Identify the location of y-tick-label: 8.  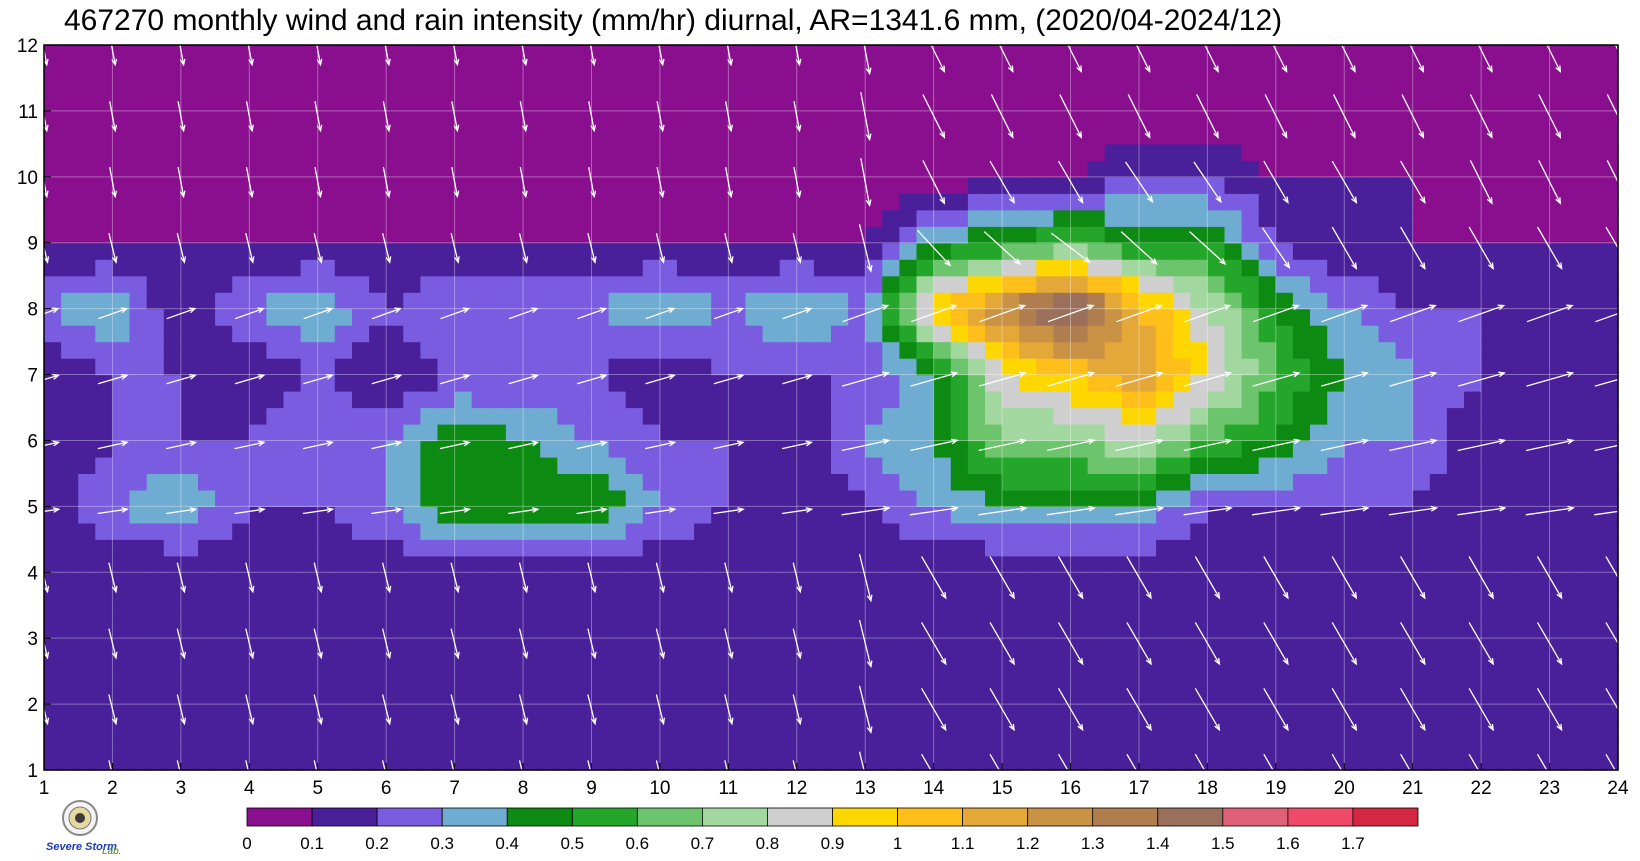
(32, 310).